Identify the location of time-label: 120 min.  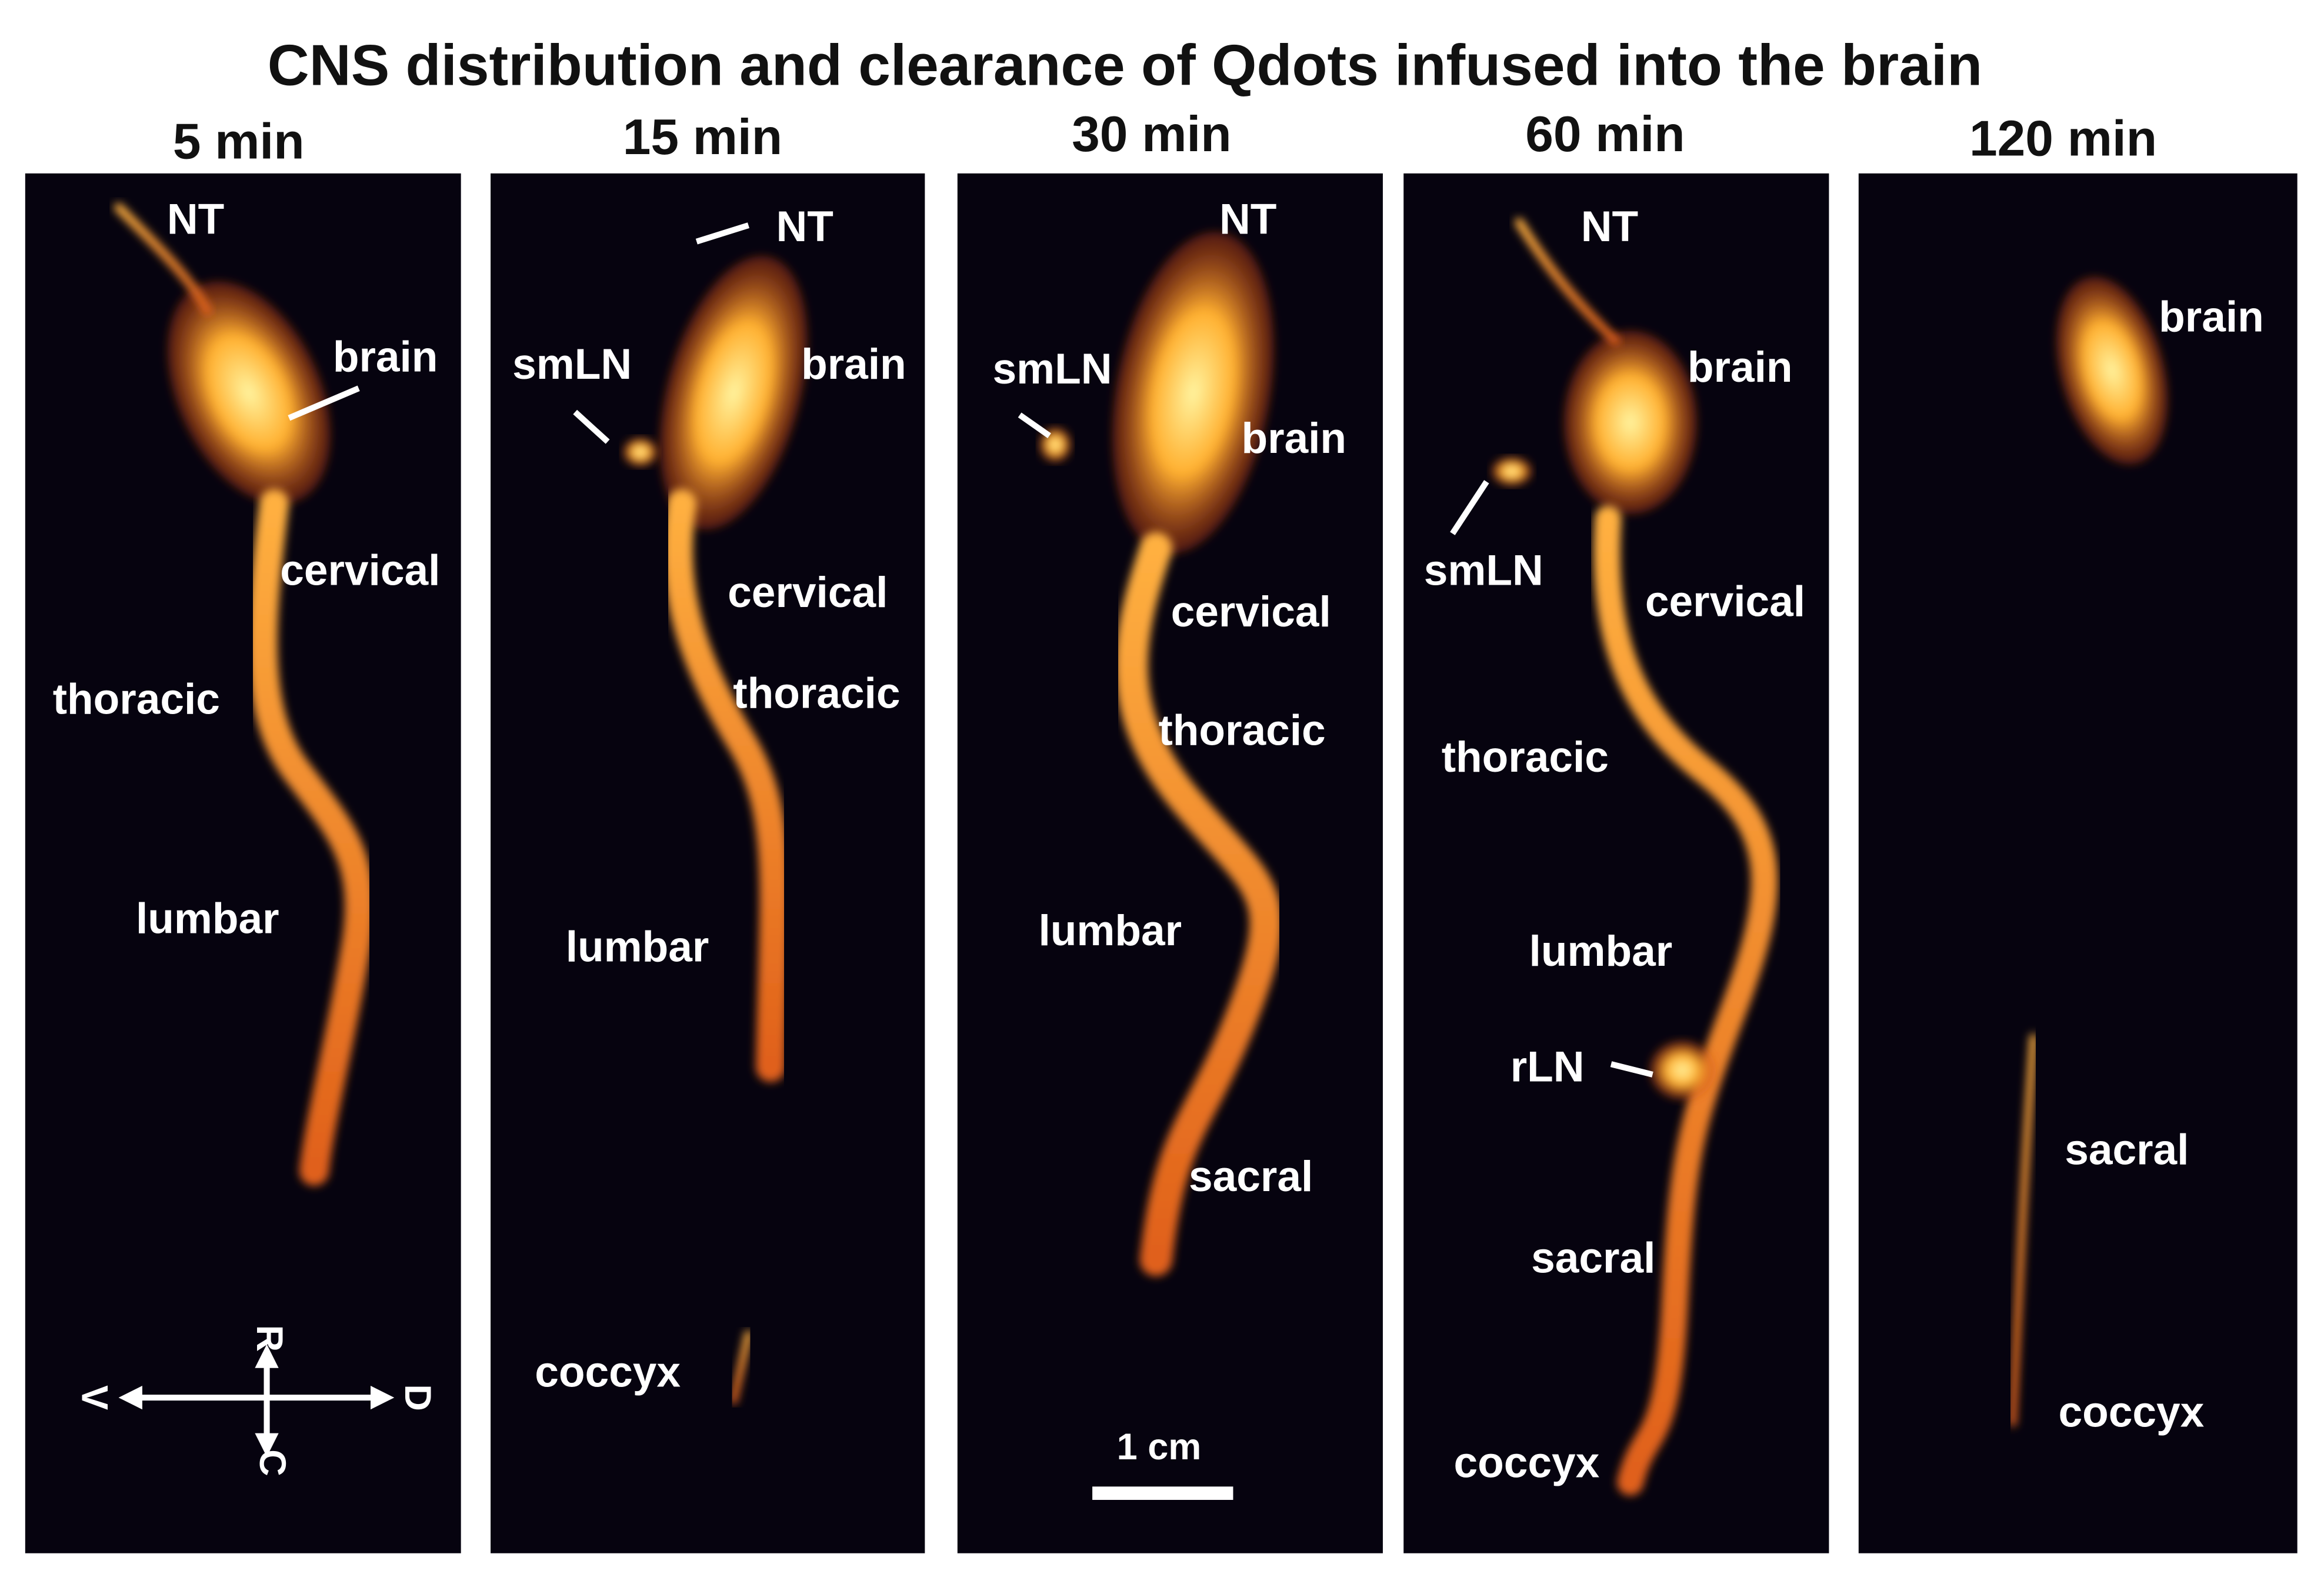
(2063, 139).